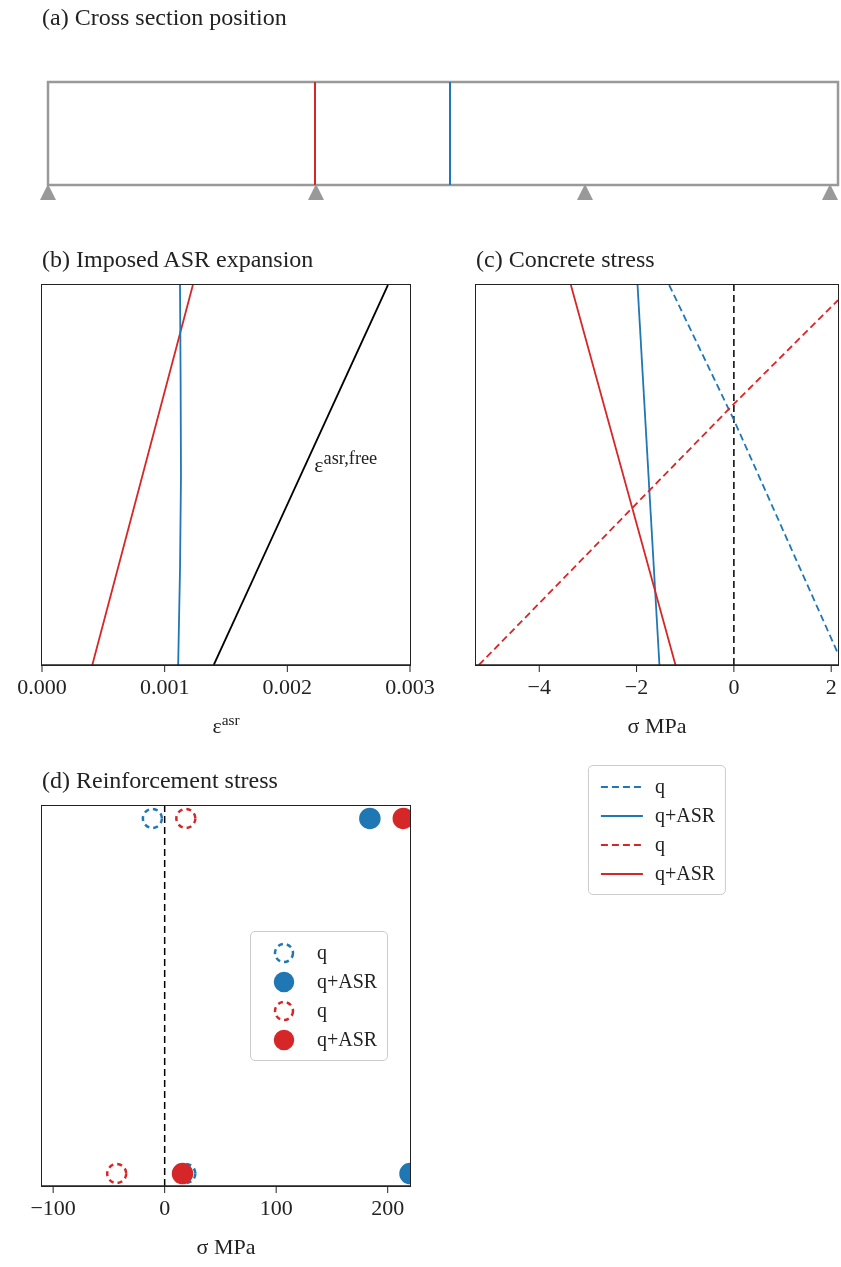 The height and width of the screenshot is (1267, 841). Describe the element at coordinates (410, 686) in the screenshot. I see `x-tick-label: 0.003` at that location.